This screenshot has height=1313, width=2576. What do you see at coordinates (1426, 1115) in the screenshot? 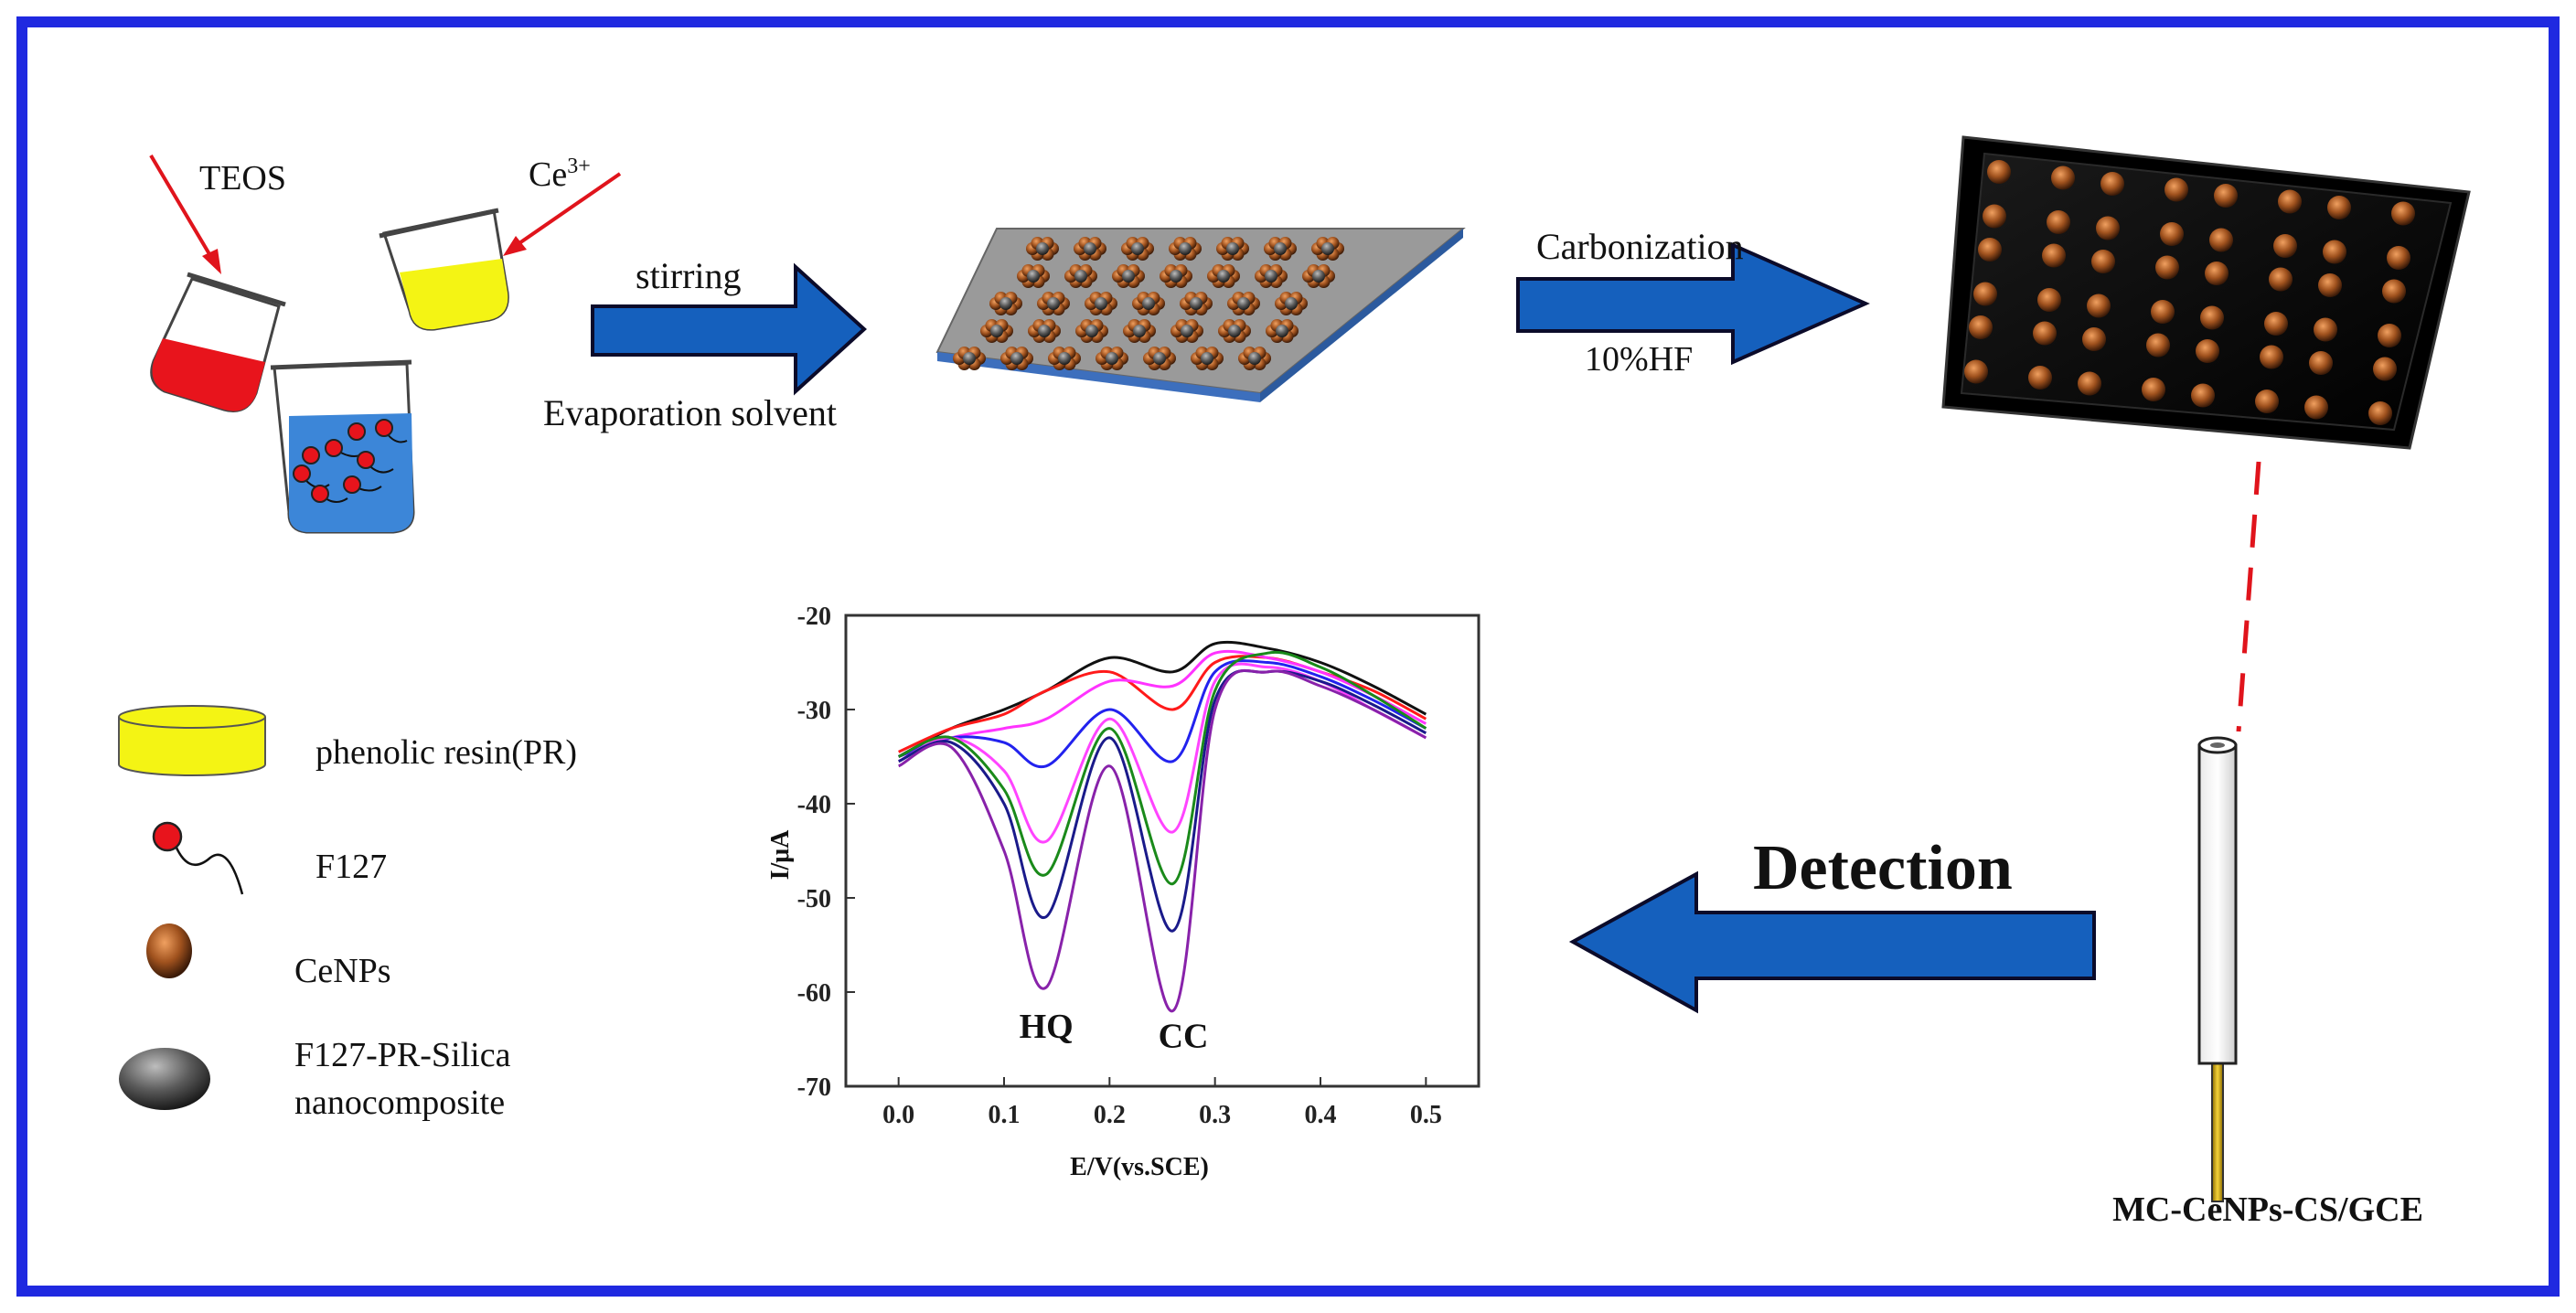
I see `chart-x-tick-label: 0.5` at bounding box center [1426, 1115].